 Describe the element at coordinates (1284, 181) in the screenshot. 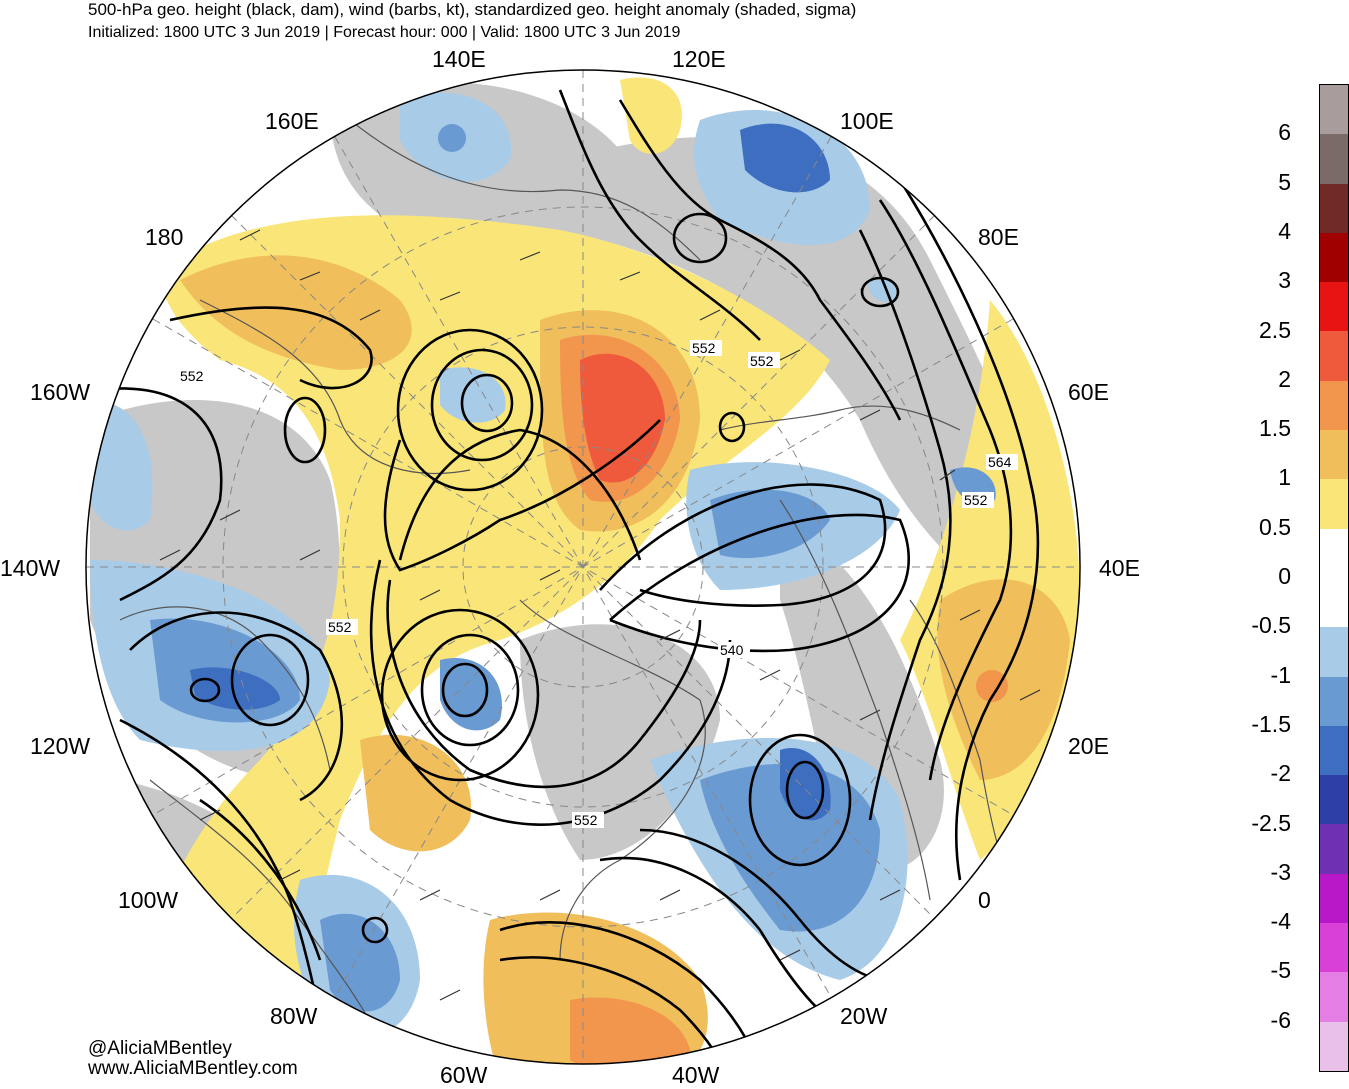

I see `colorbar-label: 5` at that location.